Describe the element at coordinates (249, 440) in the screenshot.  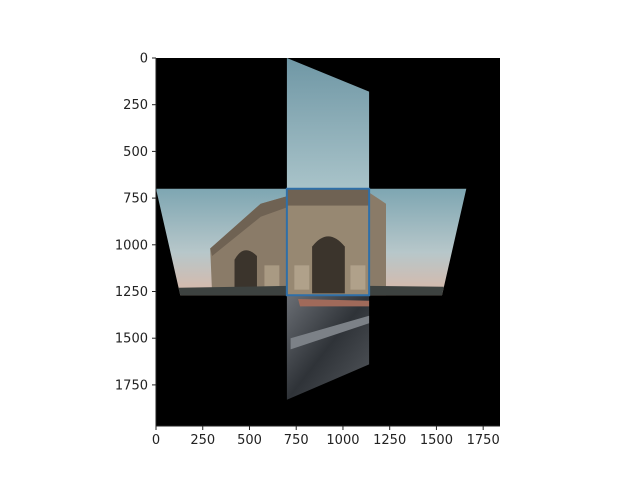
I see `x-tick-label: 500` at that location.